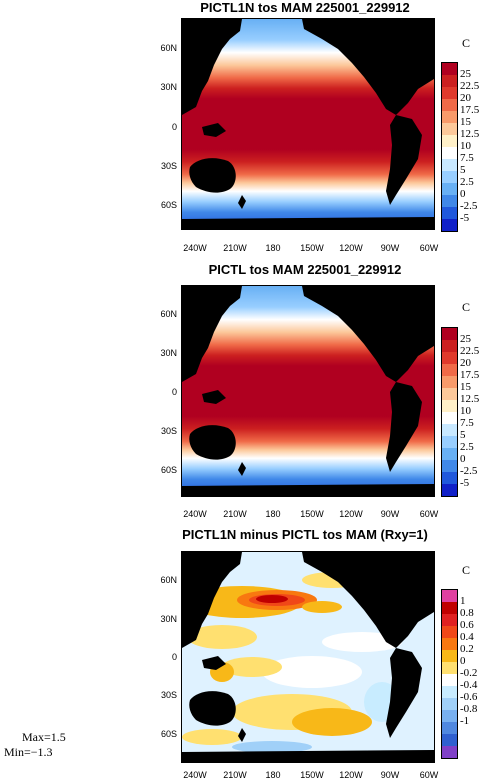 This screenshot has height=782, width=493. What do you see at coordinates (174, 127) in the screenshot?
I see `panel1-lat-label: 0` at bounding box center [174, 127].